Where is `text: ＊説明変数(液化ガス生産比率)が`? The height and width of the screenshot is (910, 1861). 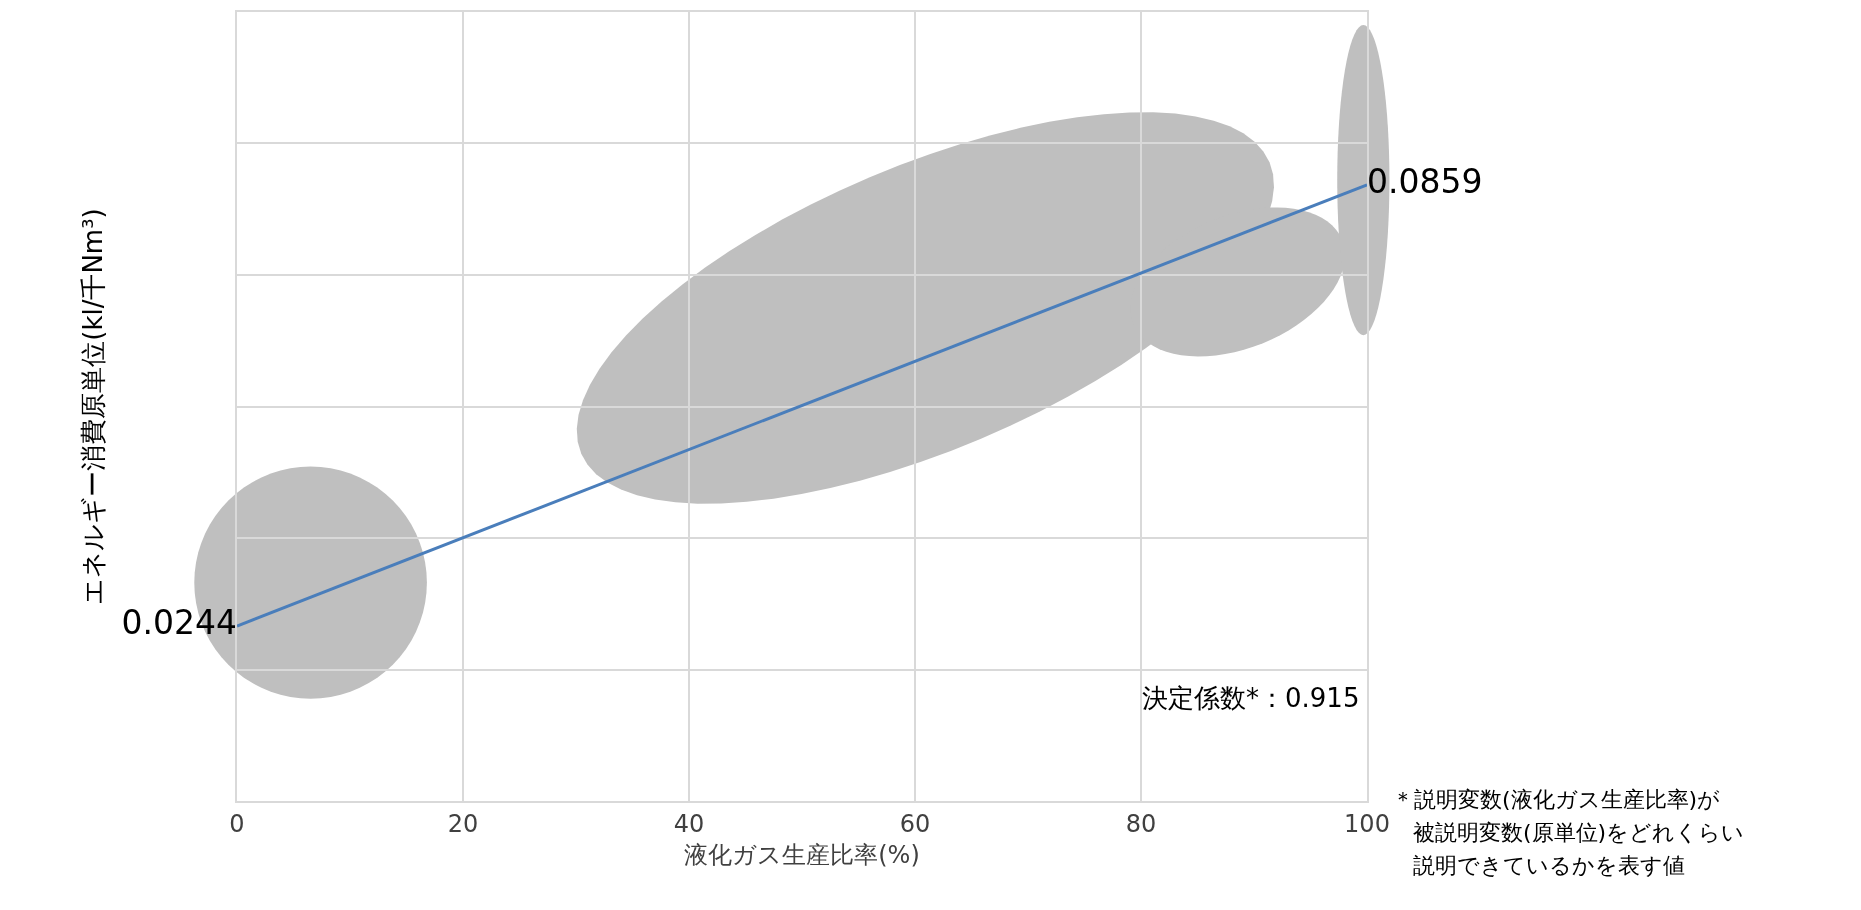
text: ＊説明変数(液化ガス生産比率)が is located at coordinates (1556, 799).